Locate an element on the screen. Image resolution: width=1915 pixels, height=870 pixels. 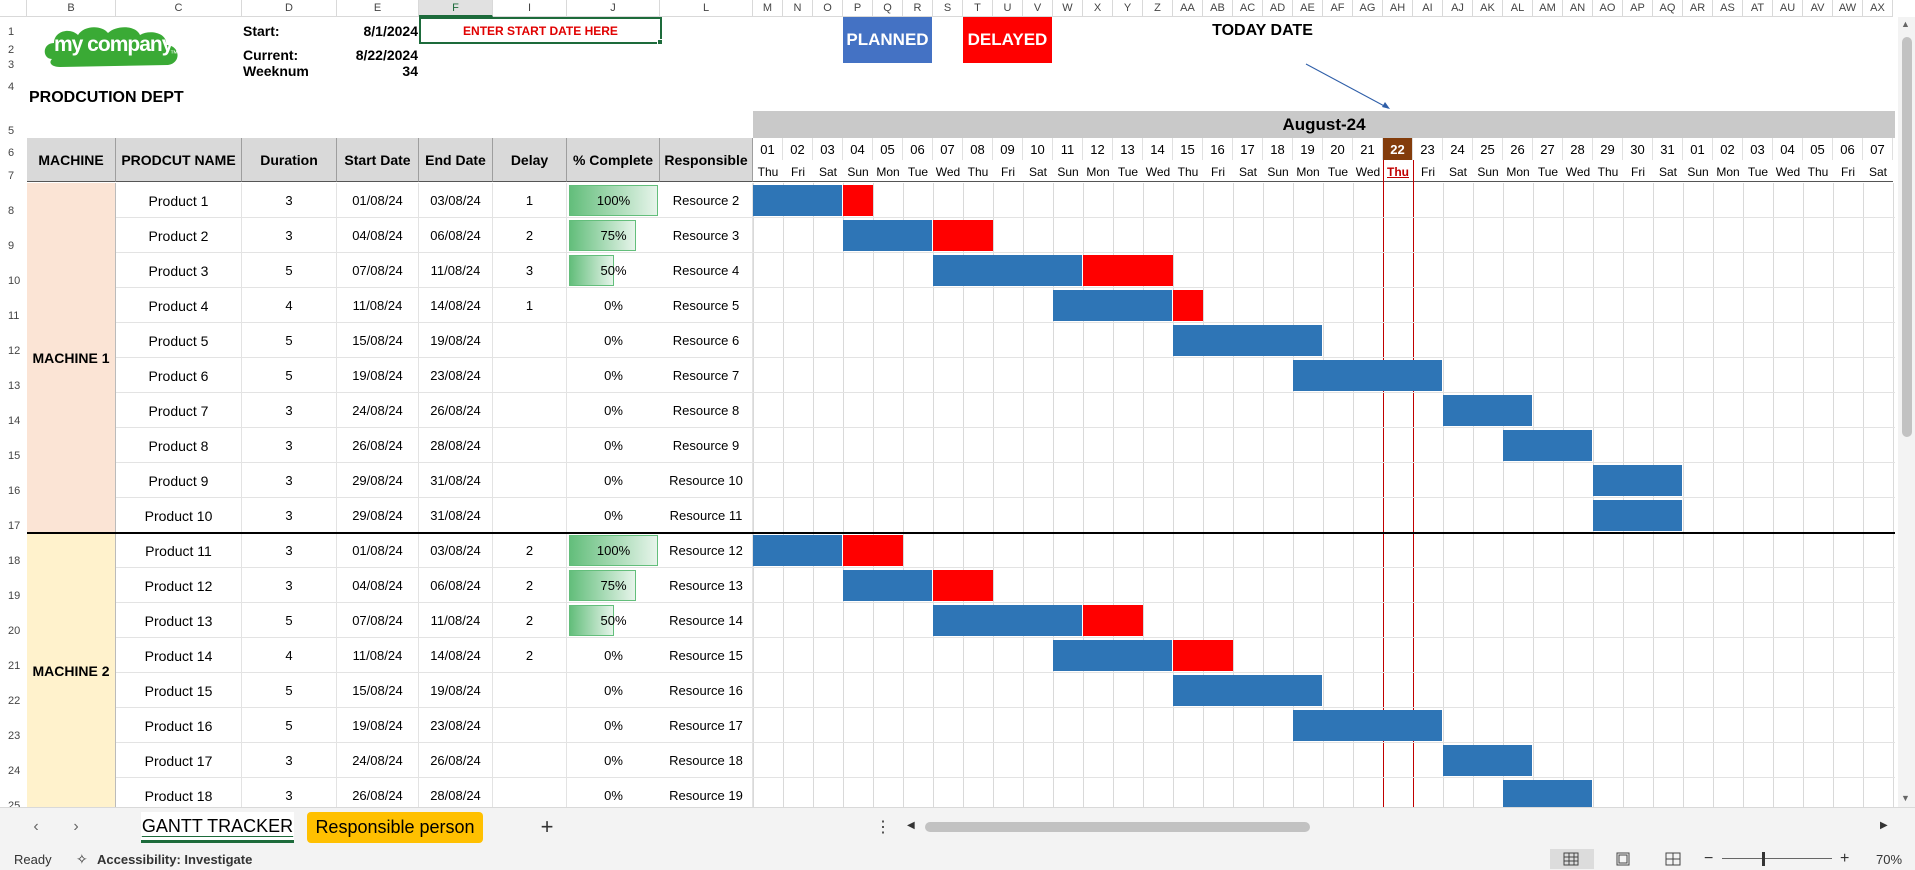
responsible-cell: Resource 15 is located at coordinates (706, 655).